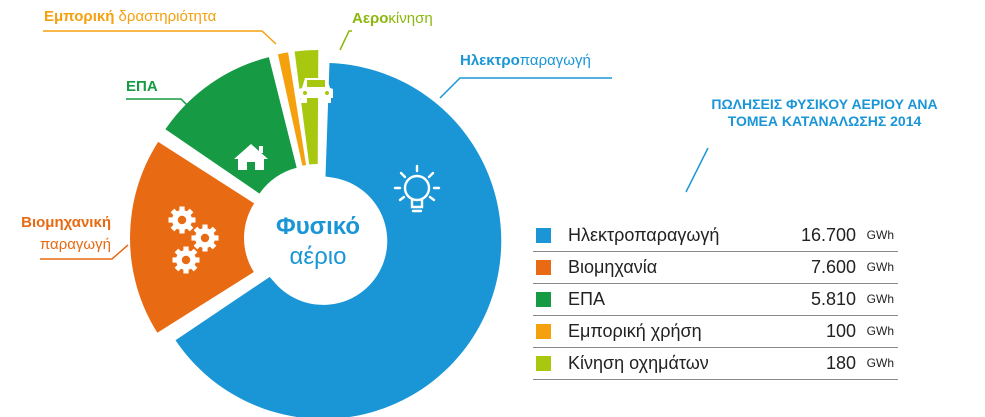  I want to click on center-label-line-2: αέριο, so click(318, 256).